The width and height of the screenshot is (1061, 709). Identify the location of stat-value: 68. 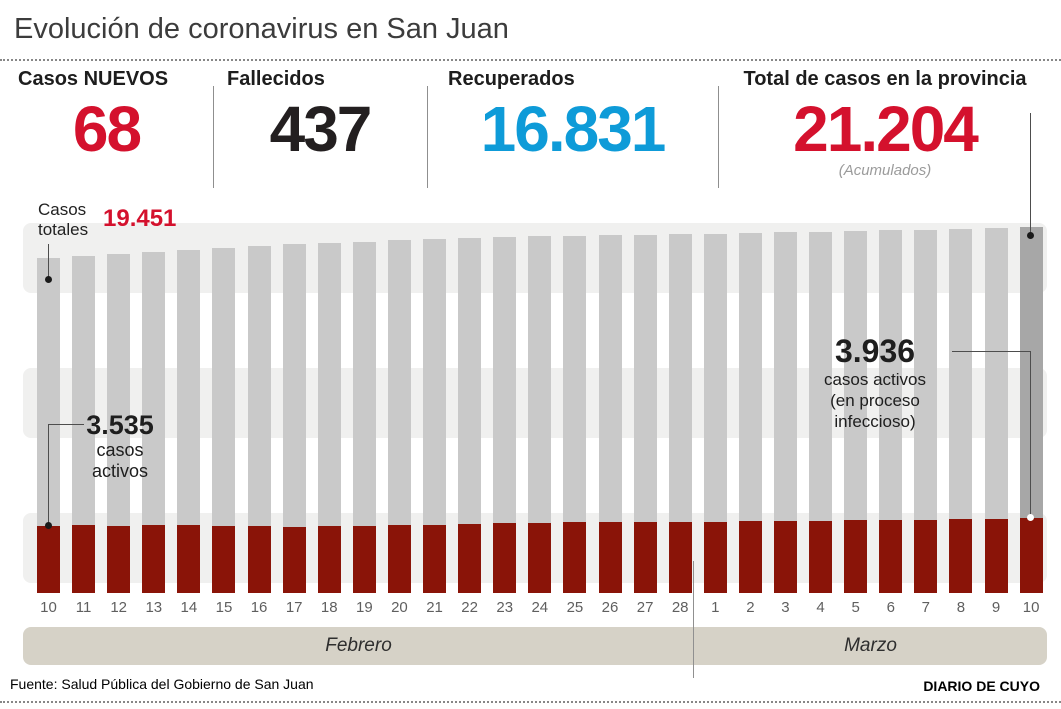
(107, 129).